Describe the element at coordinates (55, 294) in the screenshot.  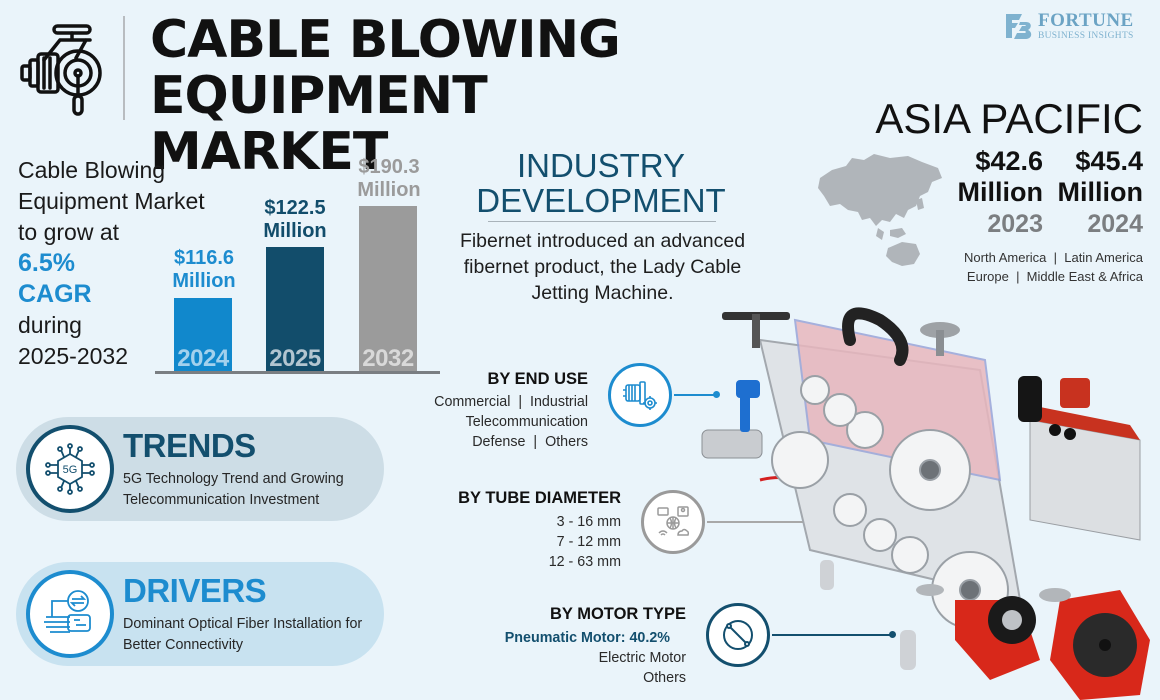
I see `cagr-label: CAGR` at that location.